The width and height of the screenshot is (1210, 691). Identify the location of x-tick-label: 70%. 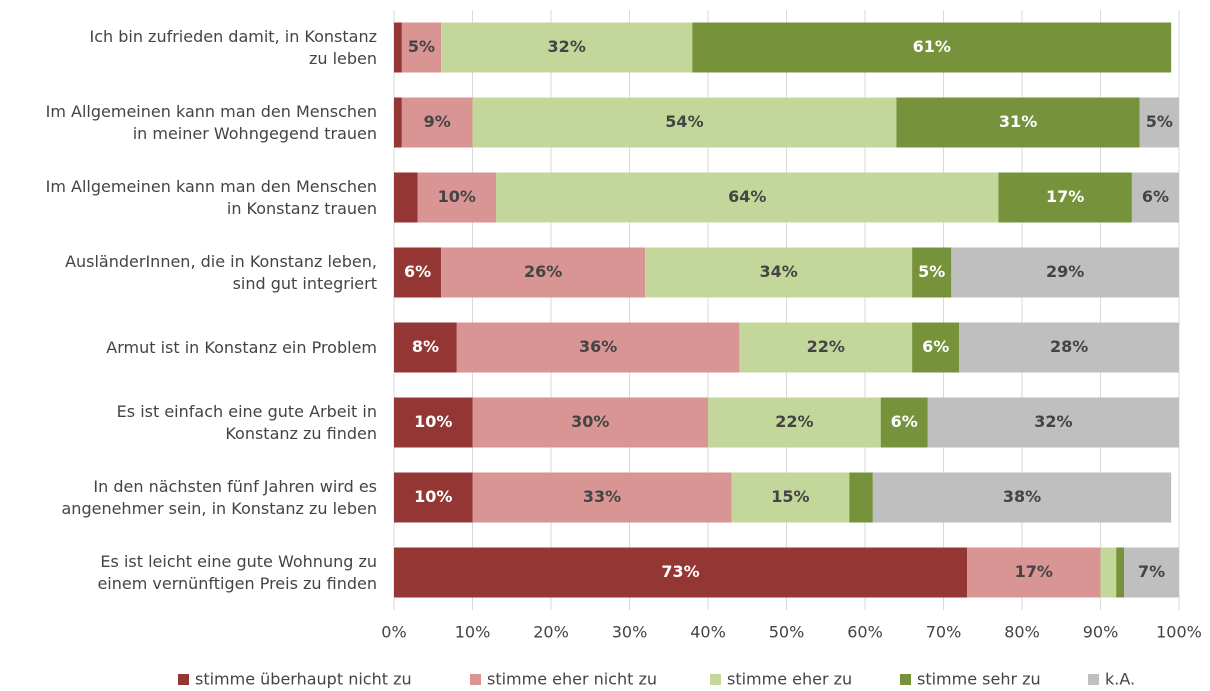
(944, 632).